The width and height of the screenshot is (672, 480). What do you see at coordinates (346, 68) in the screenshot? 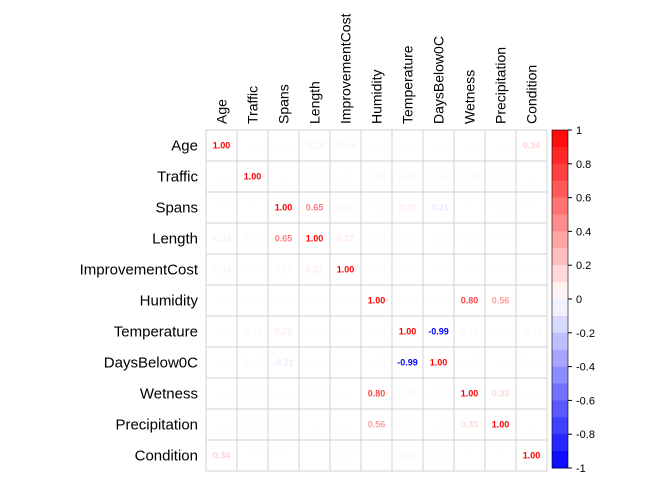
I see `column-label: ImprovementCost` at bounding box center [346, 68].